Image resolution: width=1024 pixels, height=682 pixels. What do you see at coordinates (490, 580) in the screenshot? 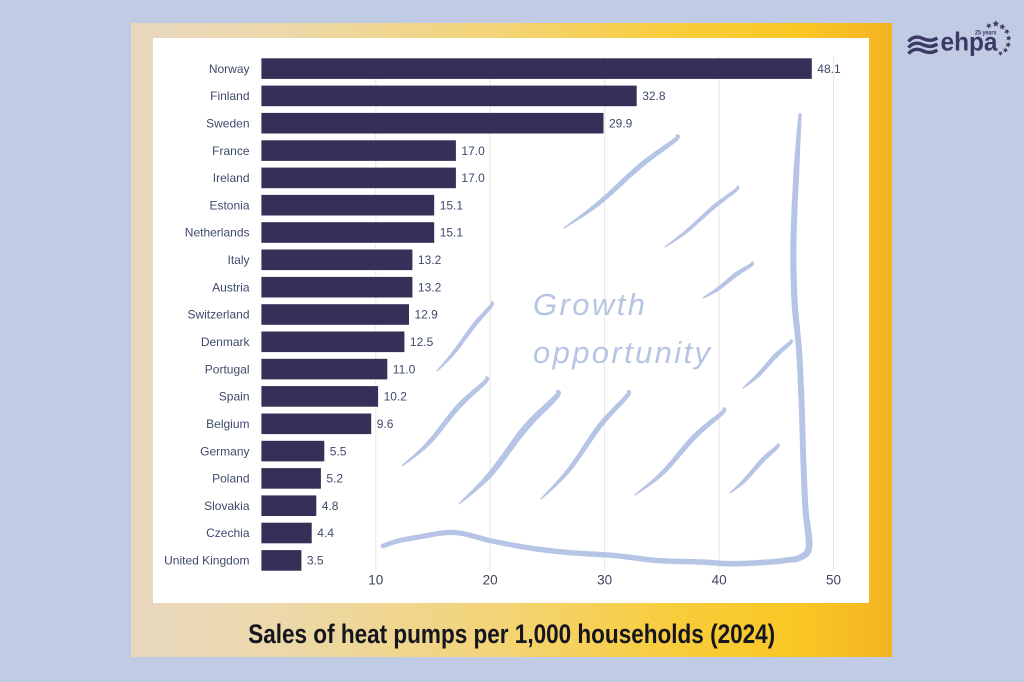
I see `svg-text: 20` at bounding box center [490, 580].